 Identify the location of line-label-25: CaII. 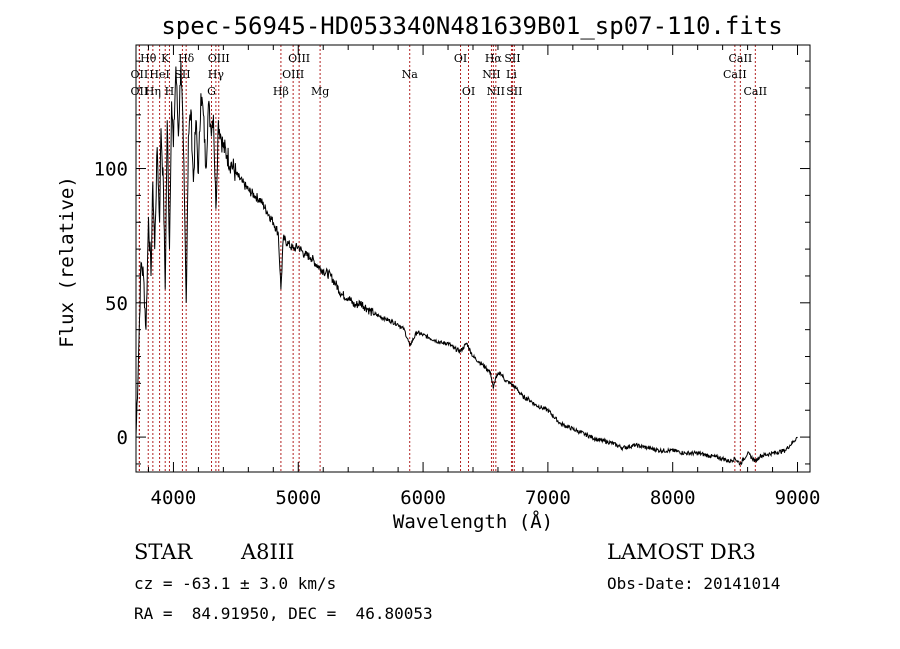
(741, 58).